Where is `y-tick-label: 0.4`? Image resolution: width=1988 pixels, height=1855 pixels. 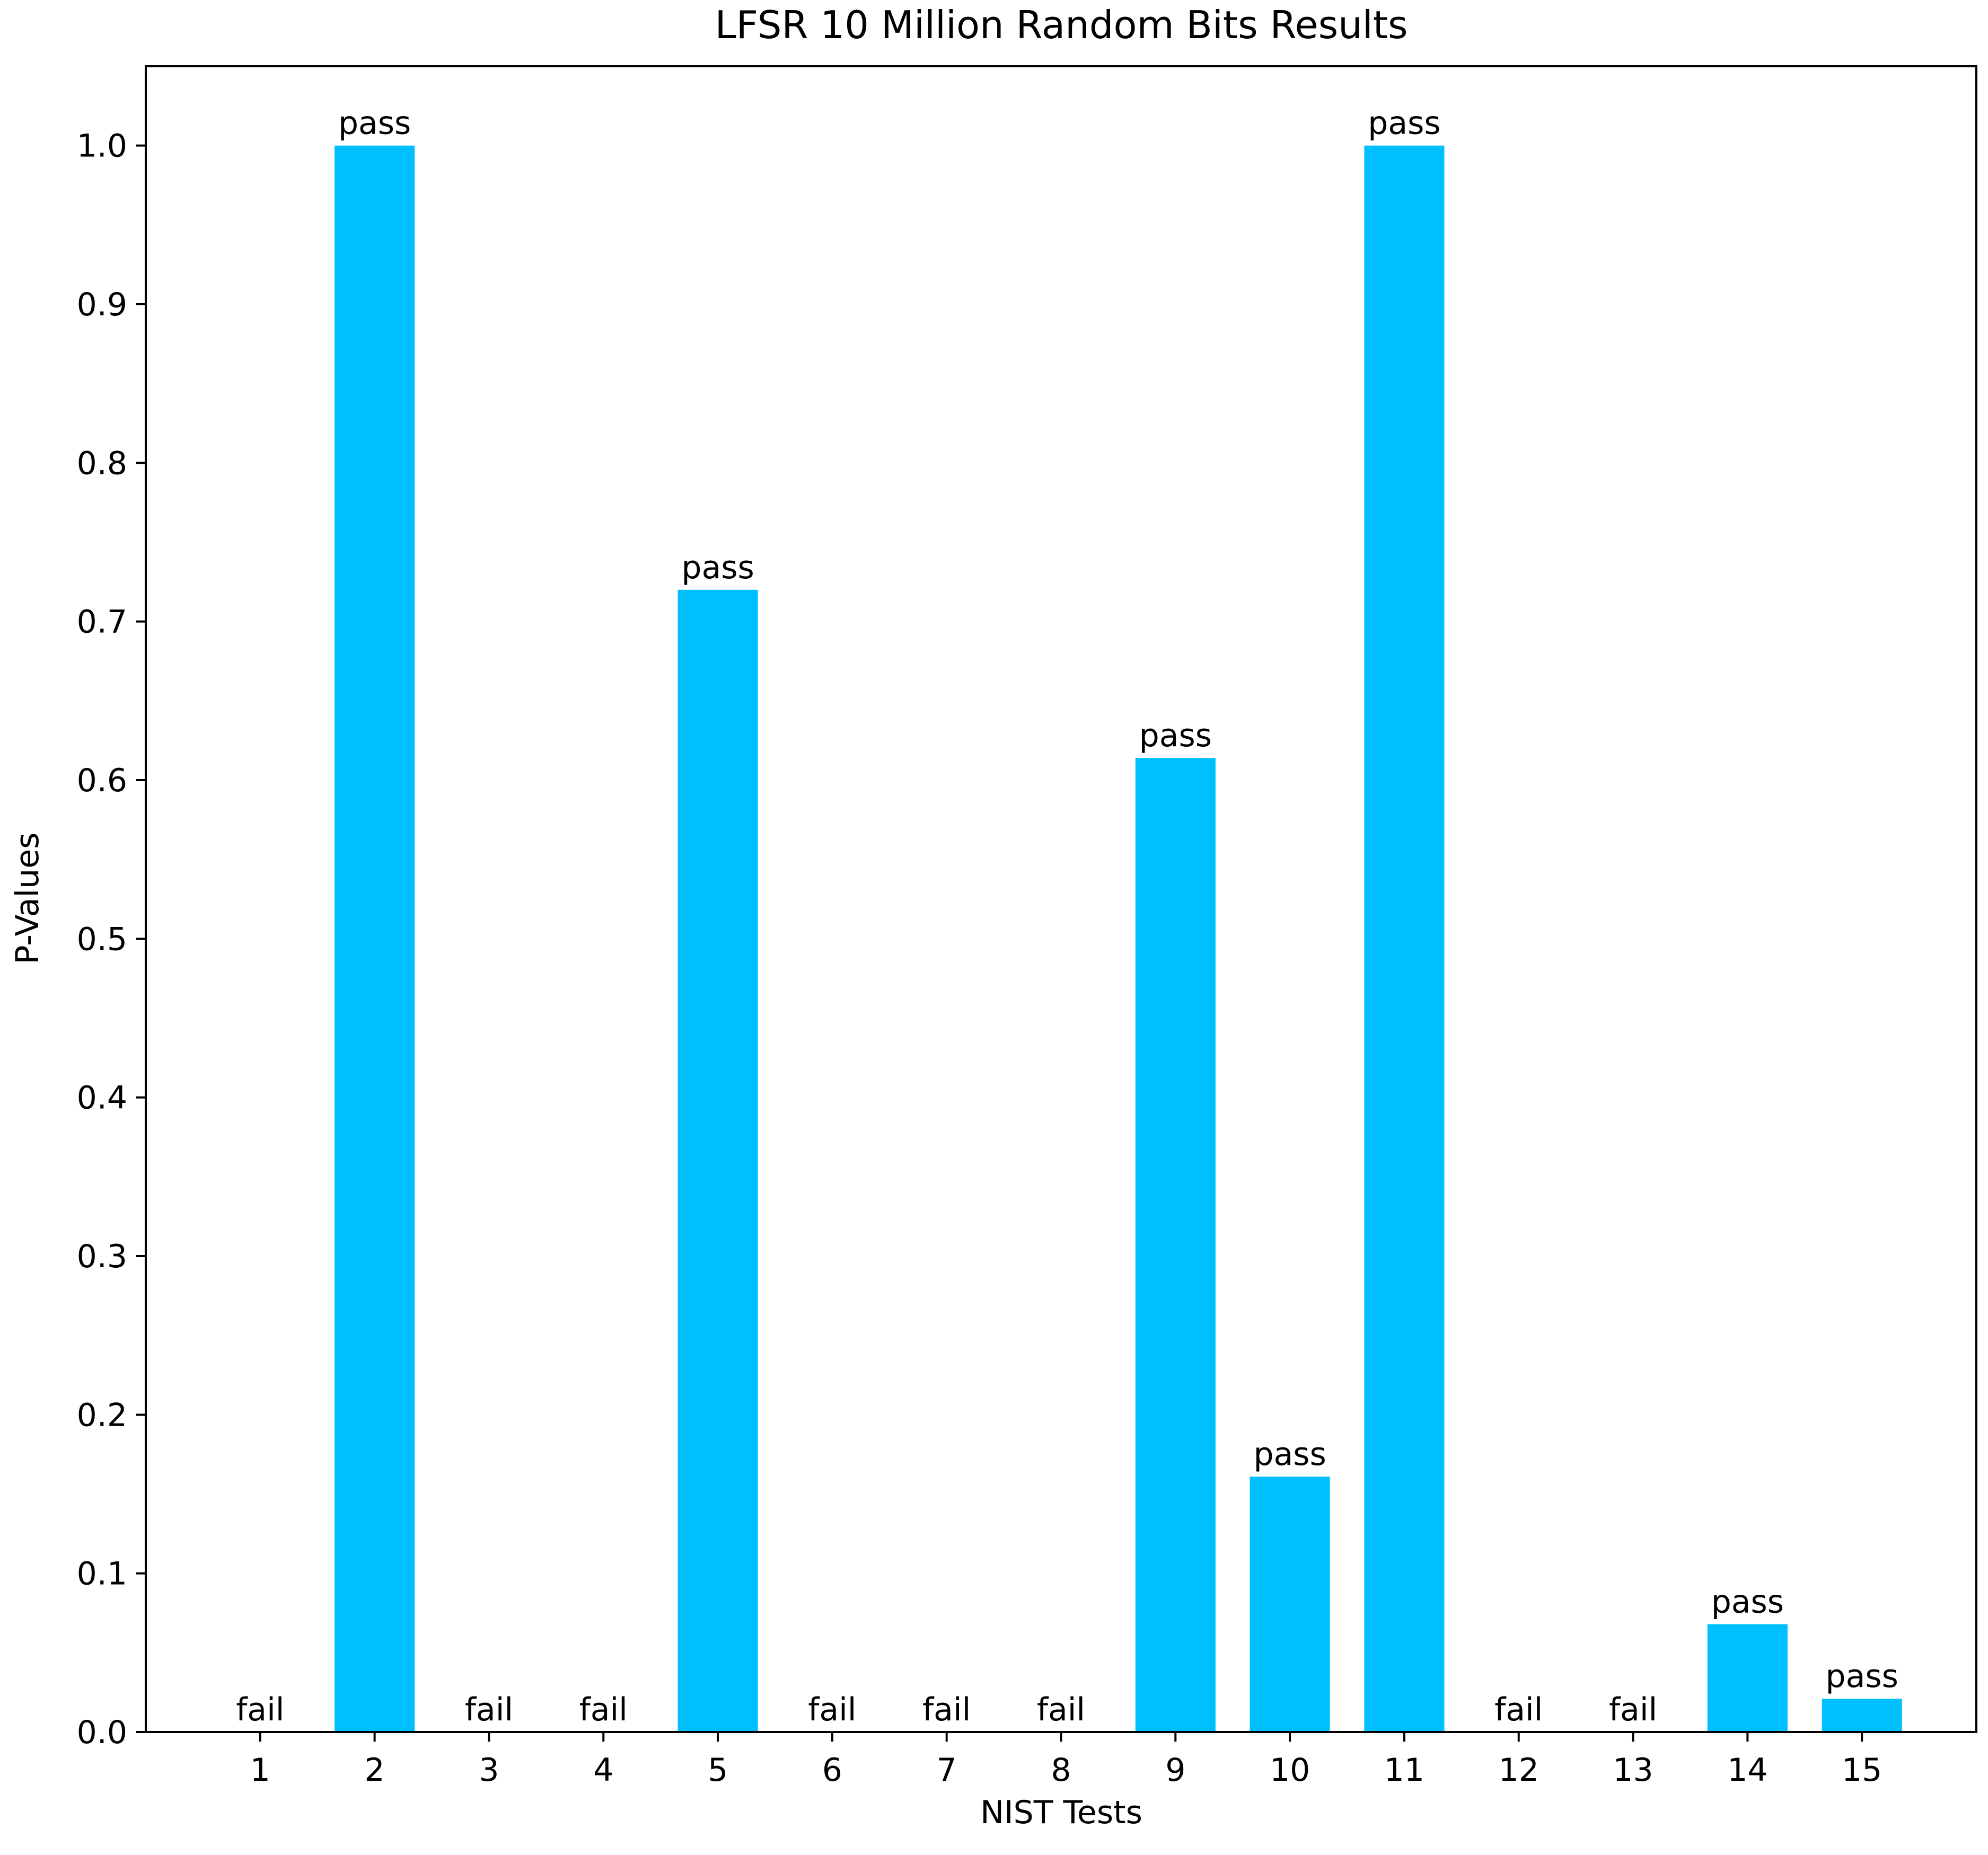 y-tick-label: 0.4 is located at coordinates (102, 1098).